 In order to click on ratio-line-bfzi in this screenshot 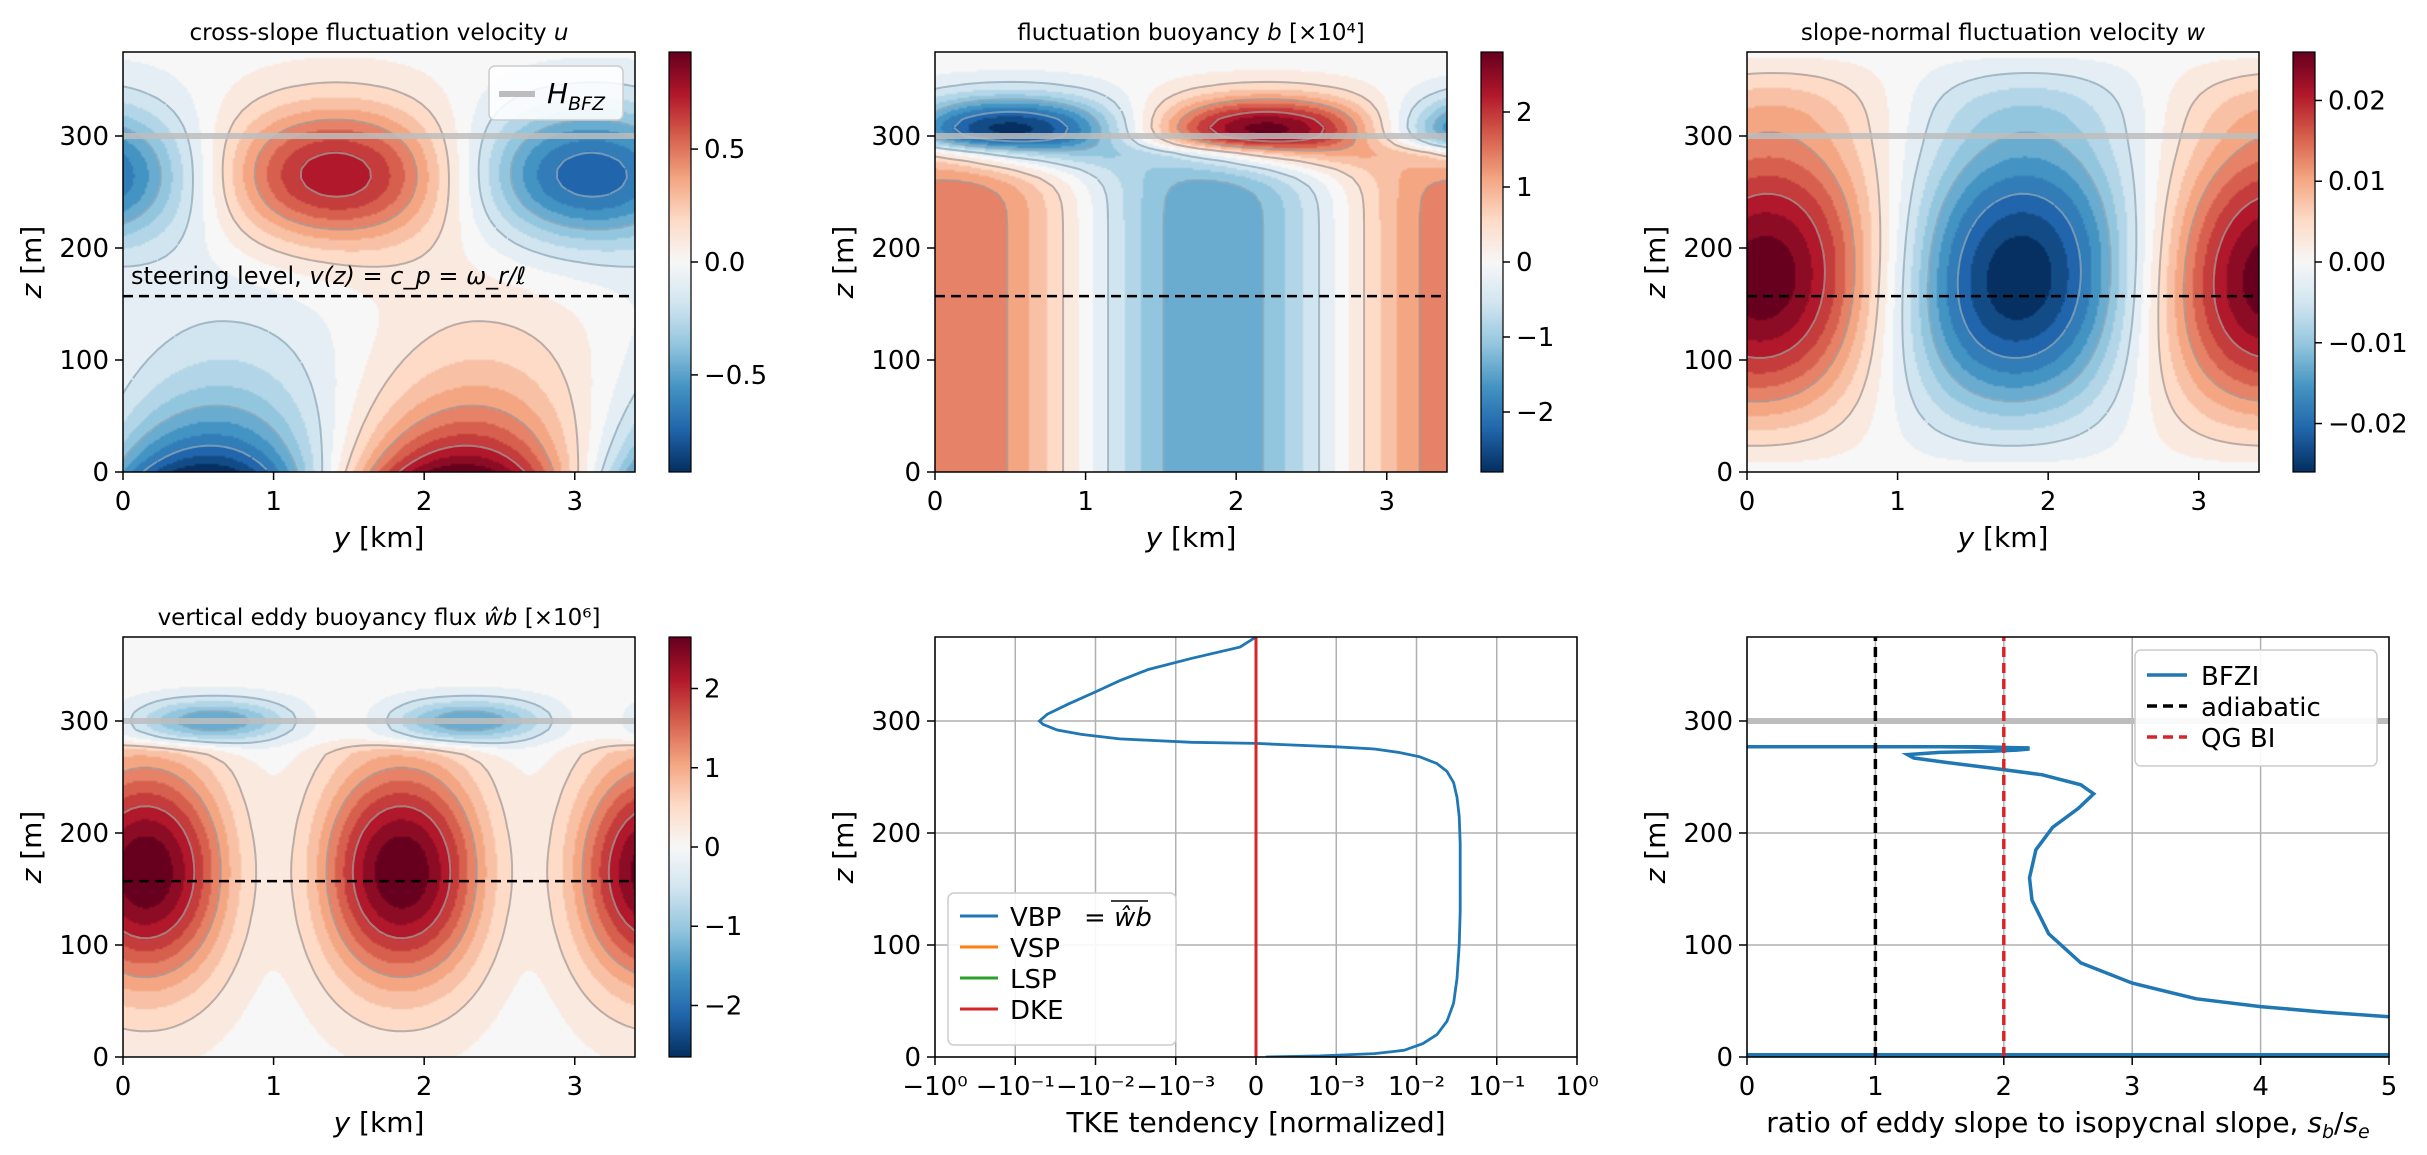, I will do `click(2068, 882)`.